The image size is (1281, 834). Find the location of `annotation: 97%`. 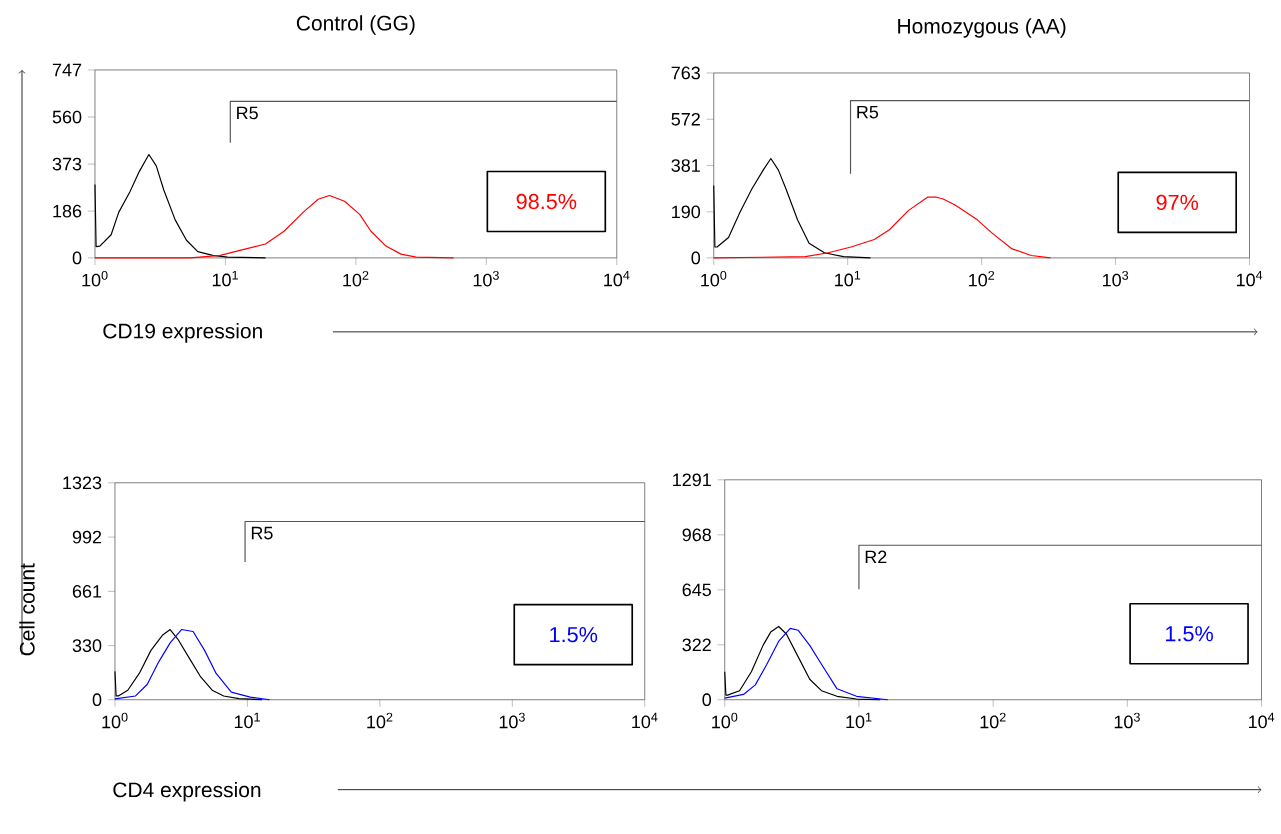

annotation: 97% is located at coordinates (1177, 202).